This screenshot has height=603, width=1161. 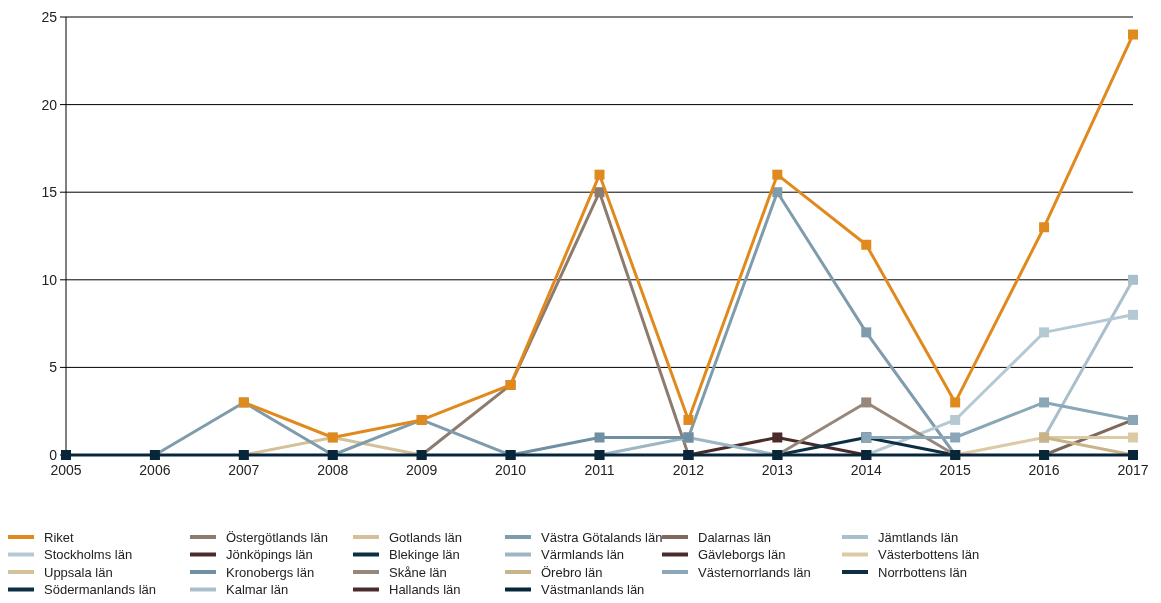 I want to click on legend-label: Uppsala län, so click(x=78, y=572).